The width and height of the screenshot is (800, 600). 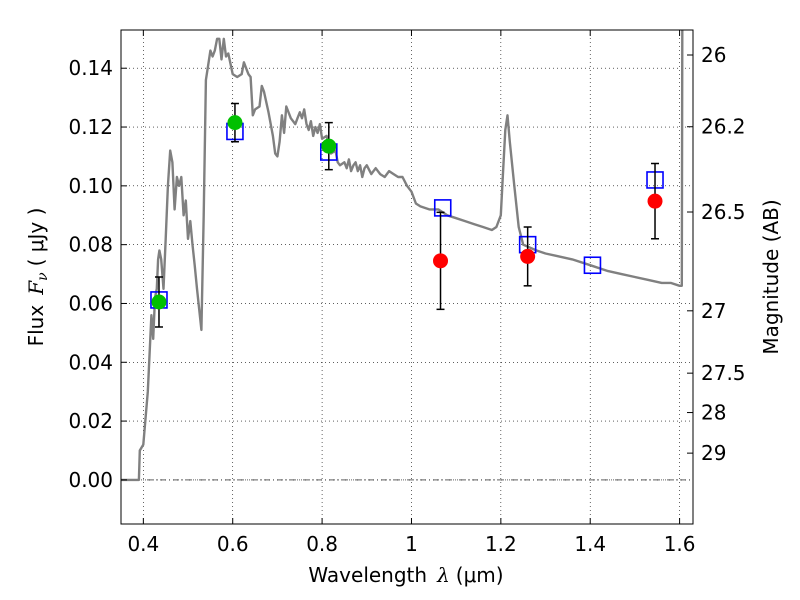 I want to click on y2-tick-label: 26.2, so click(x=723, y=127).